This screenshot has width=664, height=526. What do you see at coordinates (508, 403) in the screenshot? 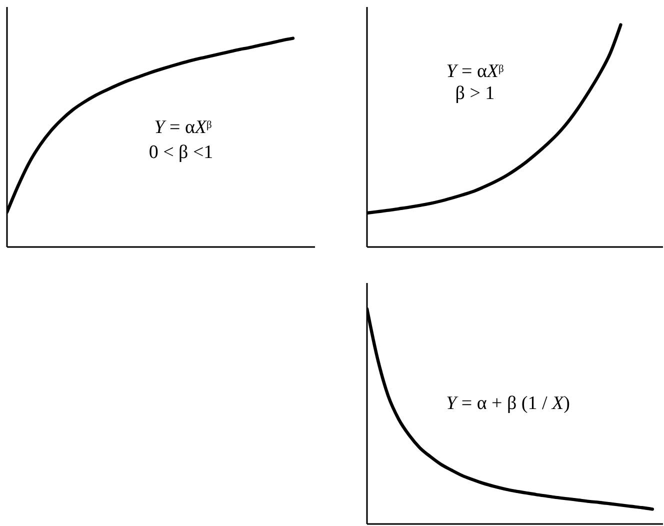
I see `annotation: Y = α + β (1 / X)` at bounding box center [508, 403].